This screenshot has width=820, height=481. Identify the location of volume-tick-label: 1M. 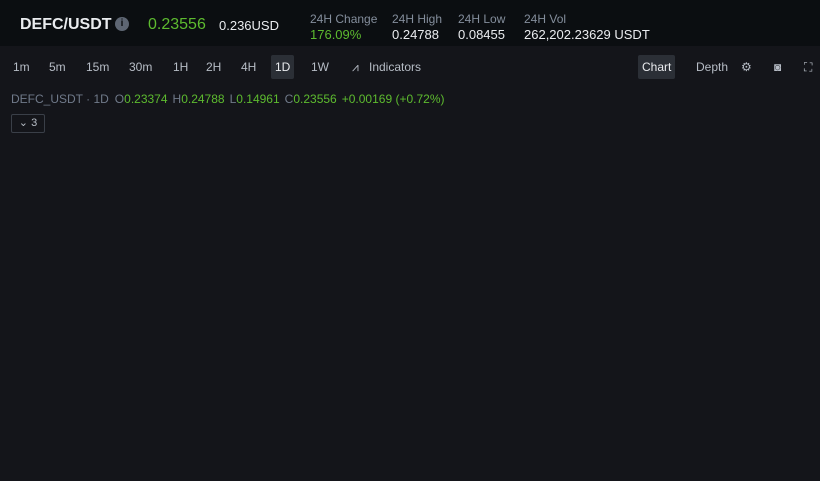
(768, 386).